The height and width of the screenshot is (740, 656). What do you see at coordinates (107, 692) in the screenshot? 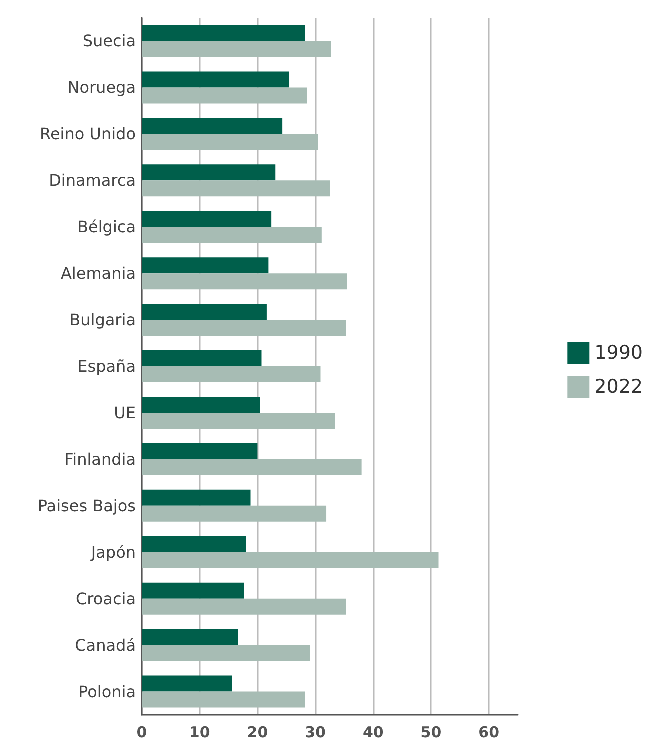
I see `y-tick-label: Polonia` at bounding box center [107, 692].